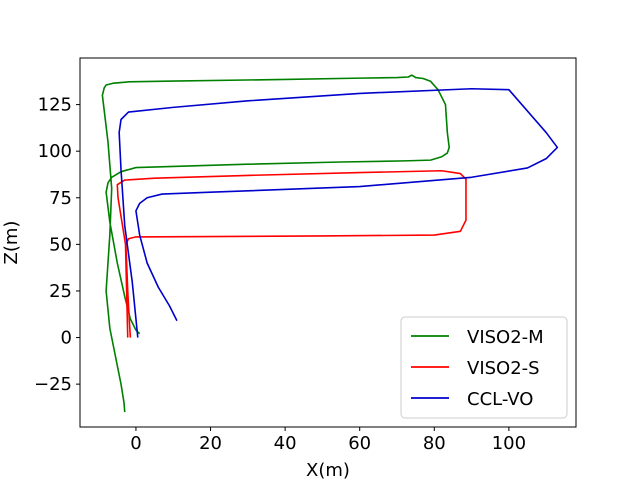 The width and height of the screenshot is (640, 485). Describe the element at coordinates (328, 470) in the screenshot. I see `x-axis-label: X(m)` at that location.